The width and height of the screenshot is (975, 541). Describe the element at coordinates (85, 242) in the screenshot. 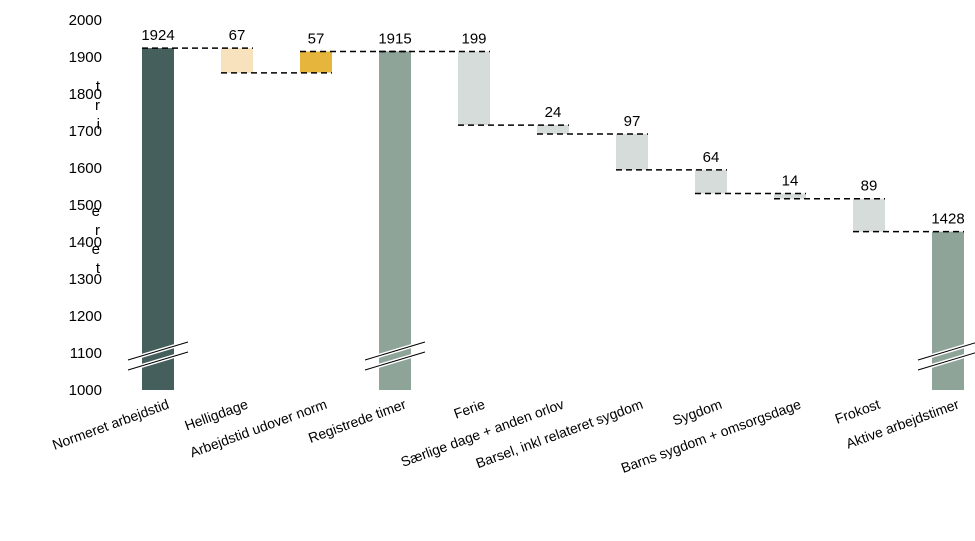

I see `y-tick-label: 1400` at that location.